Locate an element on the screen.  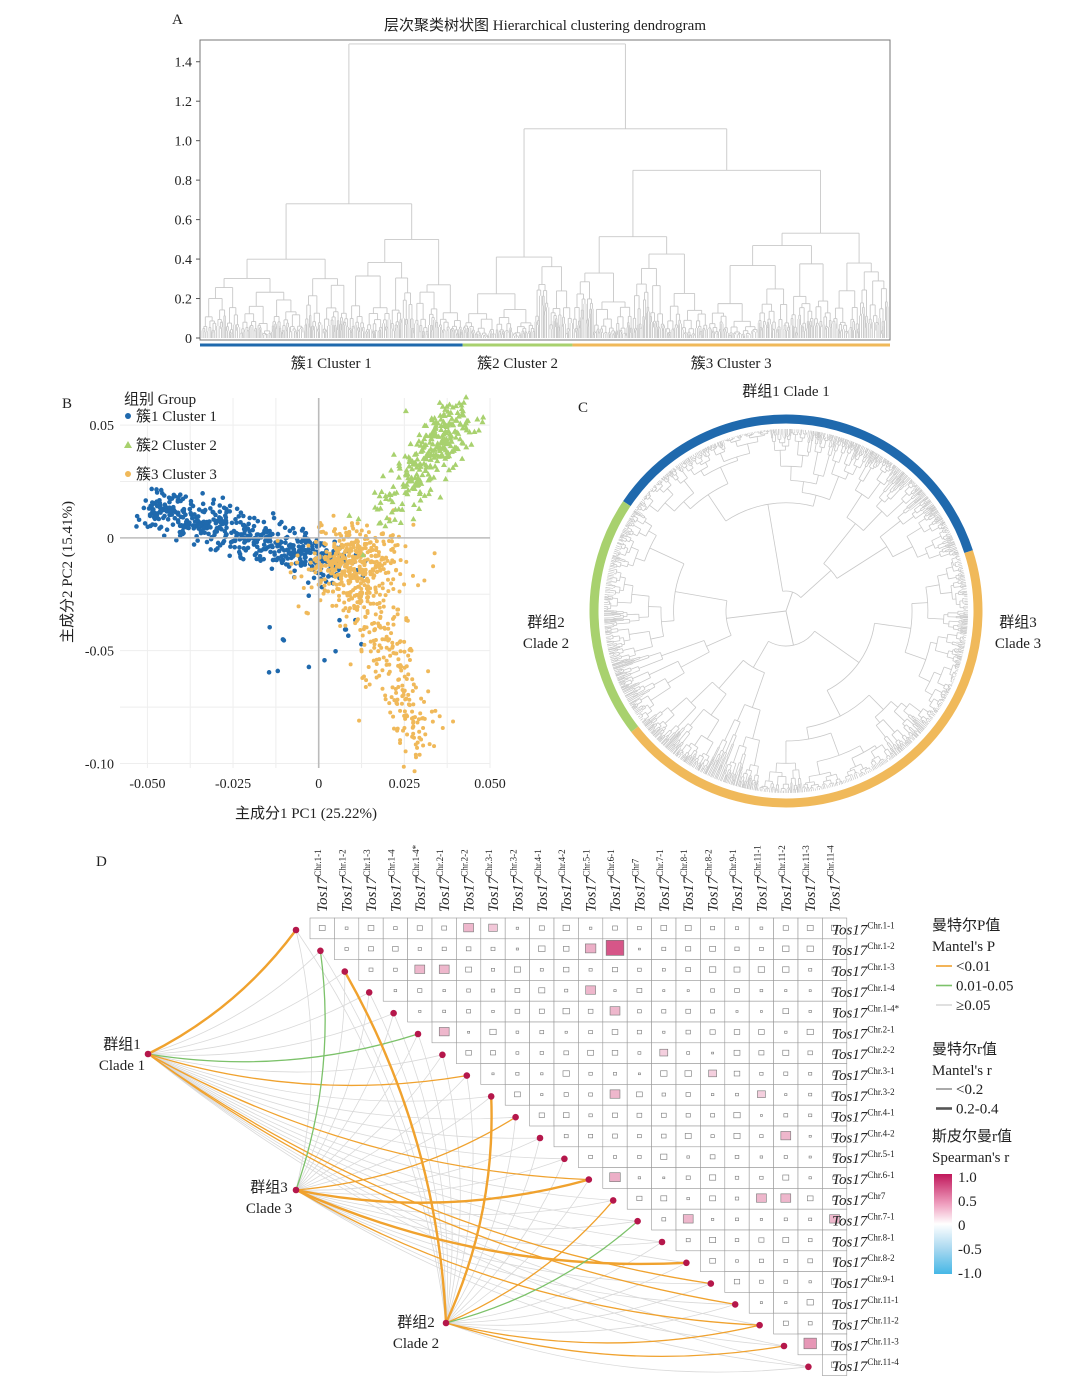
pca-points is located at coordinates (310, 584).